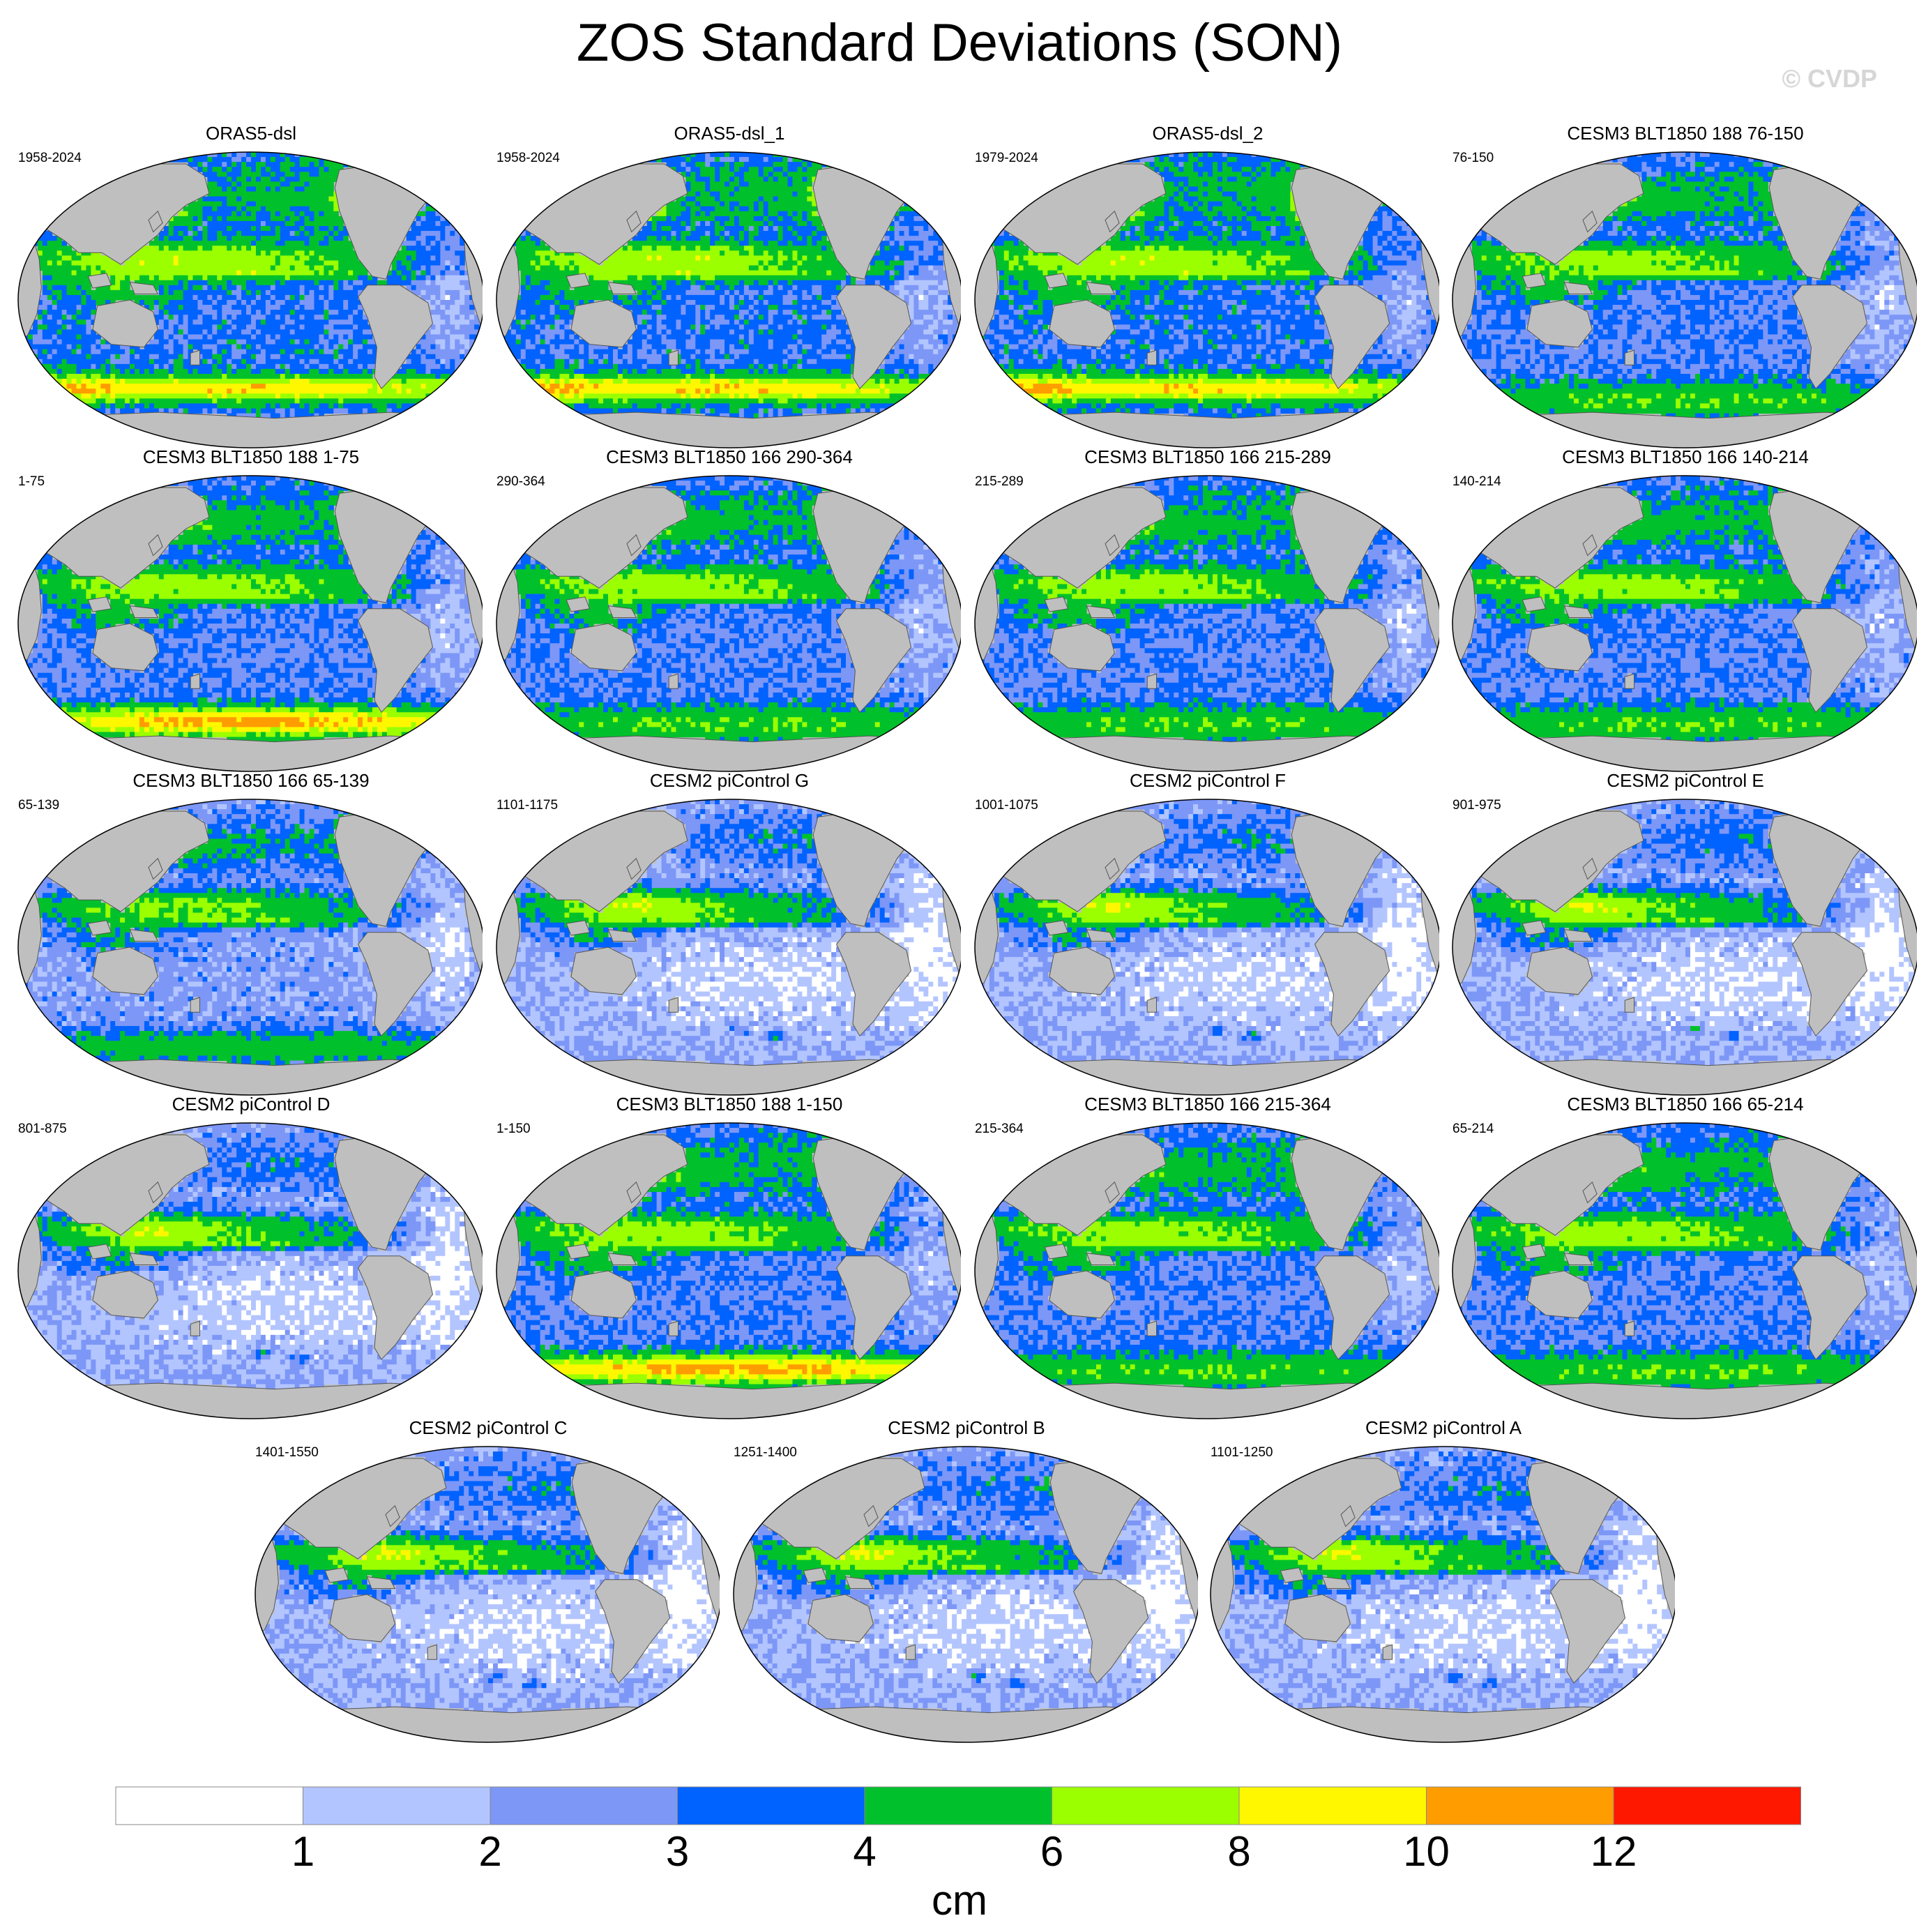 Image resolution: width=1919 pixels, height=1932 pixels. What do you see at coordinates (1000, 1129) in the screenshot?
I see `panel-period: 215-364` at bounding box center [1000, 1129].